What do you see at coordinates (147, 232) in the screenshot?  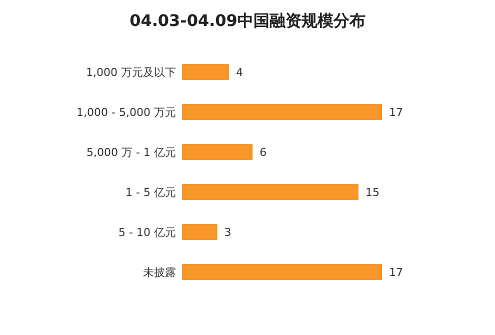 I see `y-tick-label: 5 - 10 亿元` at bounding box center [147, 232].